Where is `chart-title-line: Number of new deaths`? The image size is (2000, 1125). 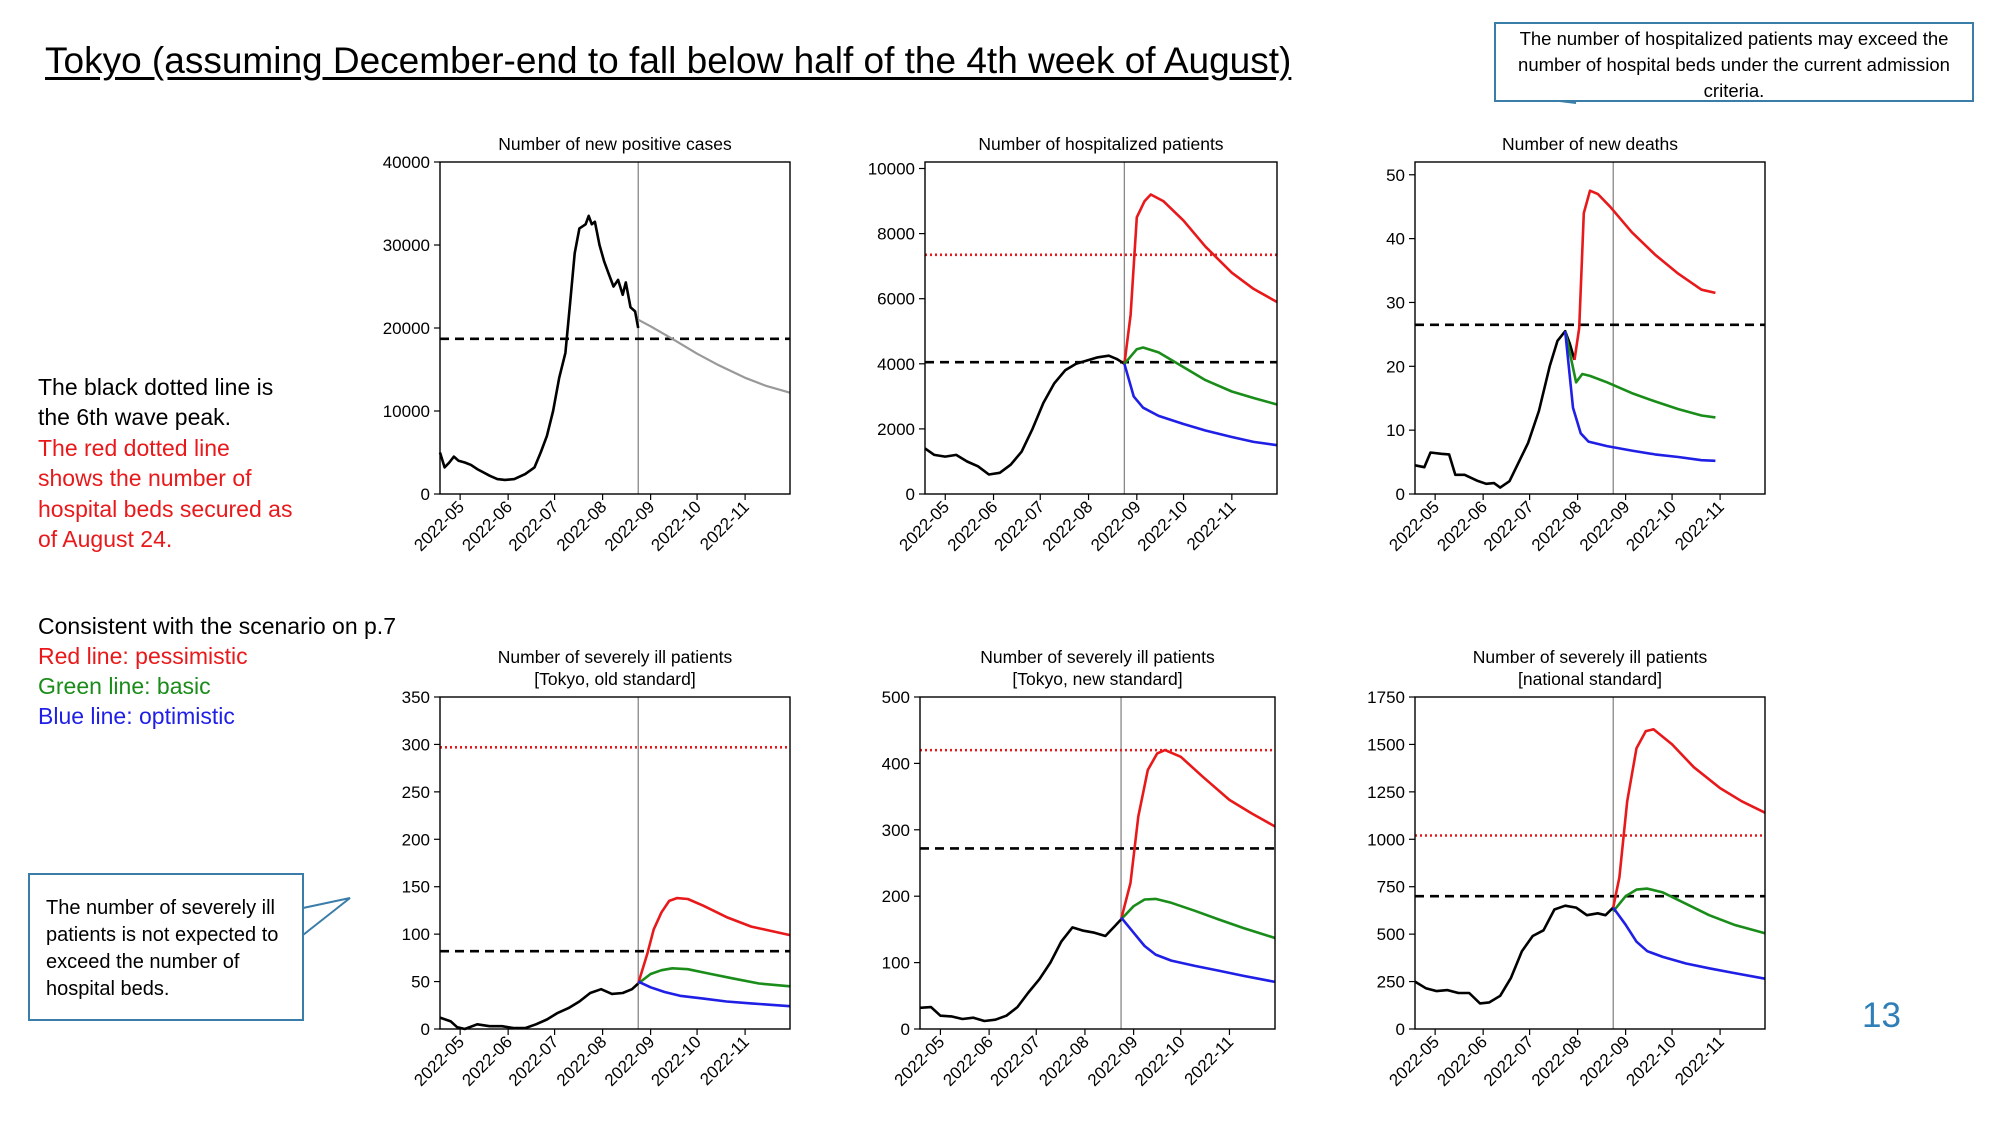
chart-title-line: Number of new deaths is located at coordinates (1590, 144).